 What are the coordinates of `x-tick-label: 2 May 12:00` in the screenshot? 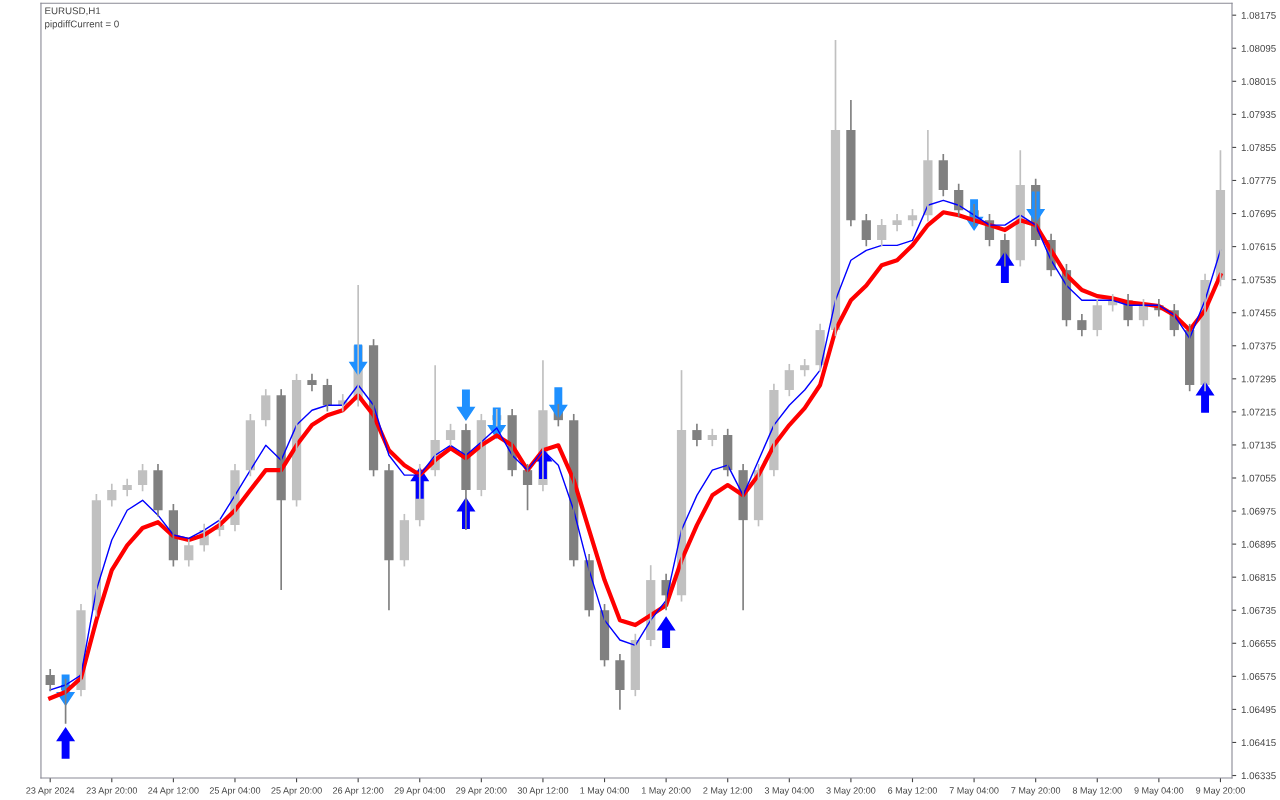 It's located at (728, 791).